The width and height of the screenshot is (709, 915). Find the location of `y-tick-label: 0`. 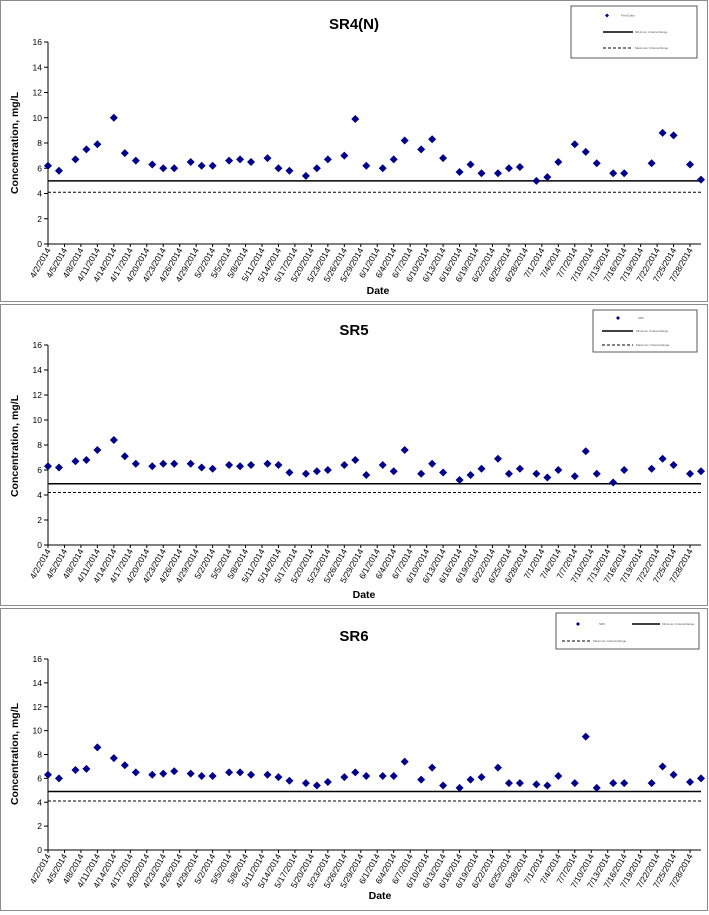

y-tick-label: 0 is located at coordinates (39, 244).